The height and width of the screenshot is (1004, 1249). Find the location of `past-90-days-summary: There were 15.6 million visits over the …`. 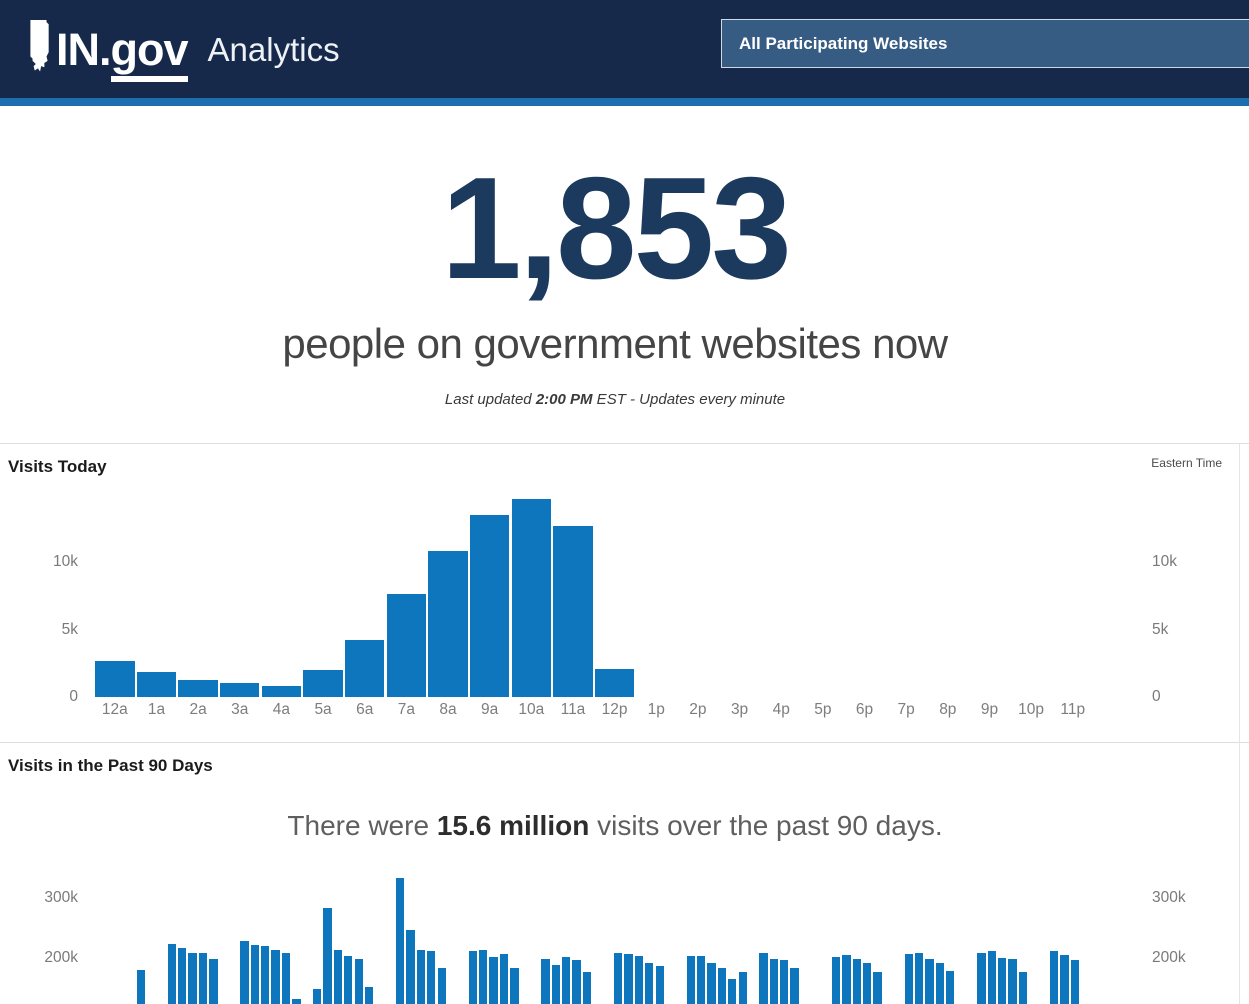

past-90-days-summary: There were 15.6 million visits over the … is located at coordinates (615, 826).